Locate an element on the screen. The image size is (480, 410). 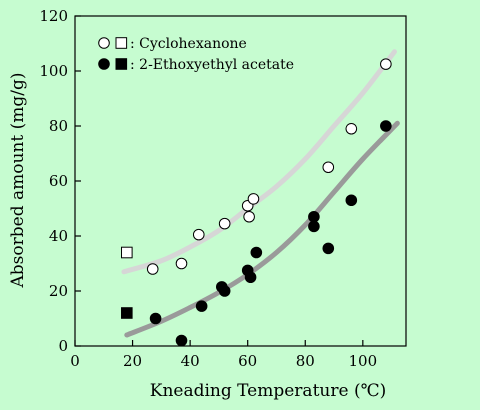
x-tick-label: 60 is located at coordinates (247, 361).